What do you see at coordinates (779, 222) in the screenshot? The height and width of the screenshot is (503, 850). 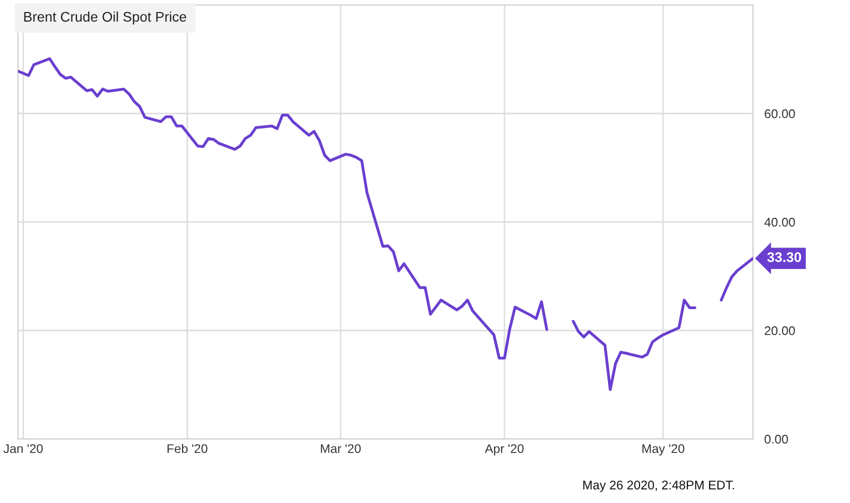 I see `y-tick-label: 40.00` at bounding box center [779, 222].